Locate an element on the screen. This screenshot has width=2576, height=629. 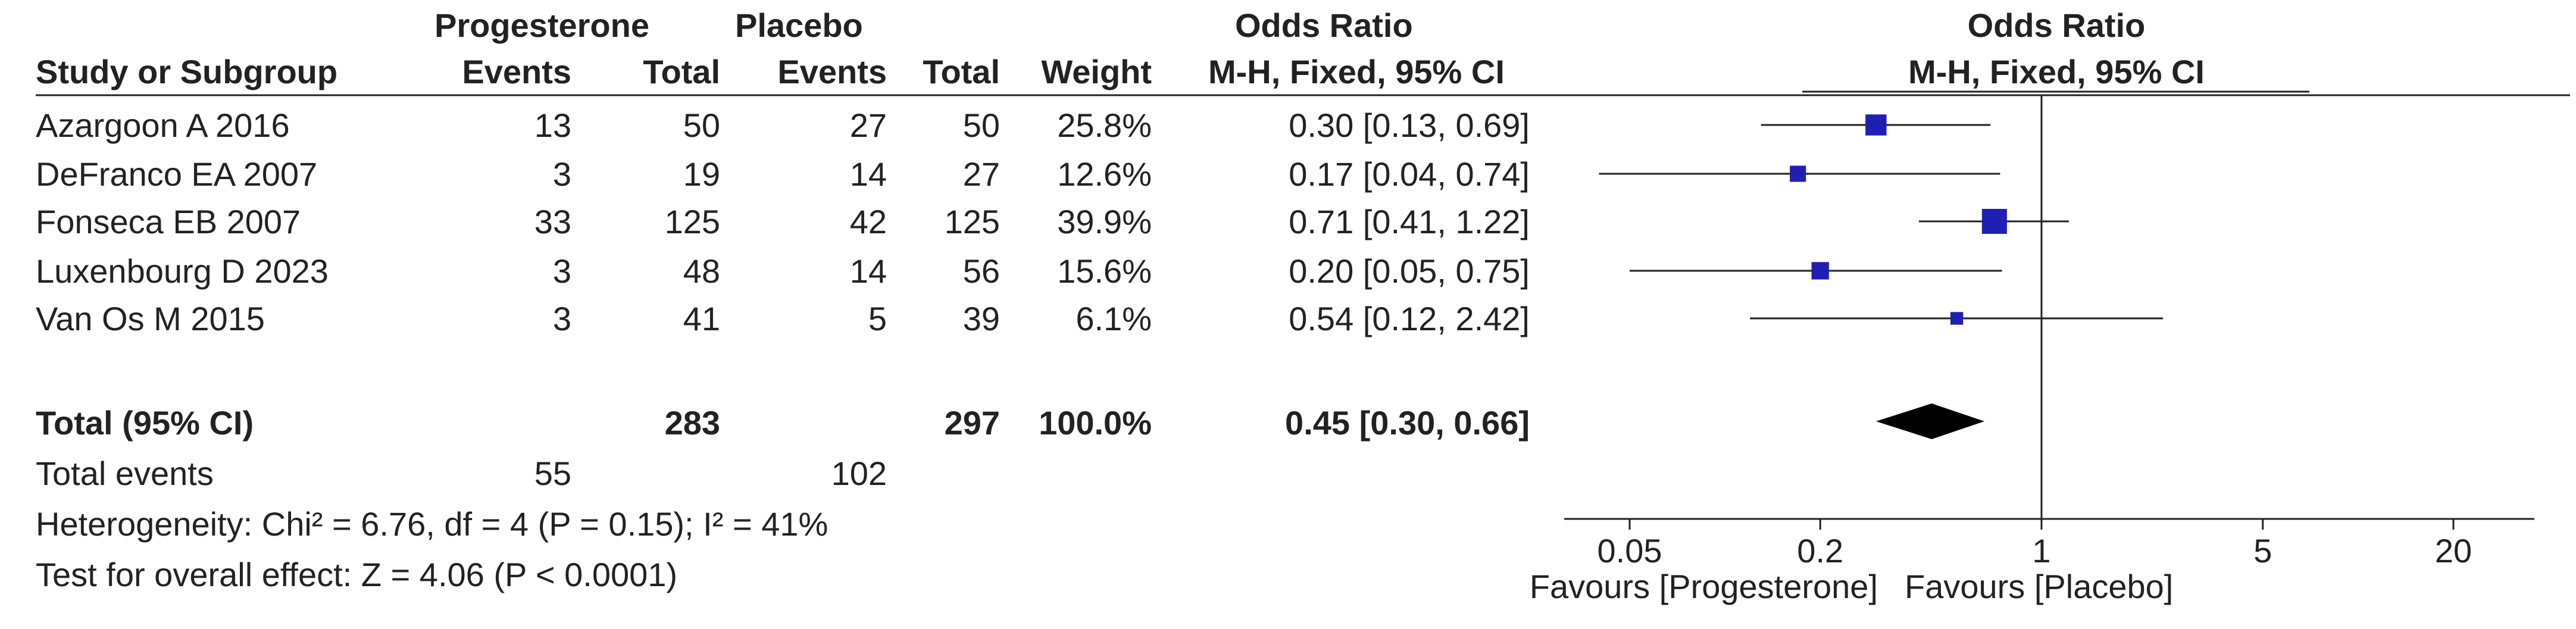
or-title: Odds Ratio is located at coordinates (1324, 25).